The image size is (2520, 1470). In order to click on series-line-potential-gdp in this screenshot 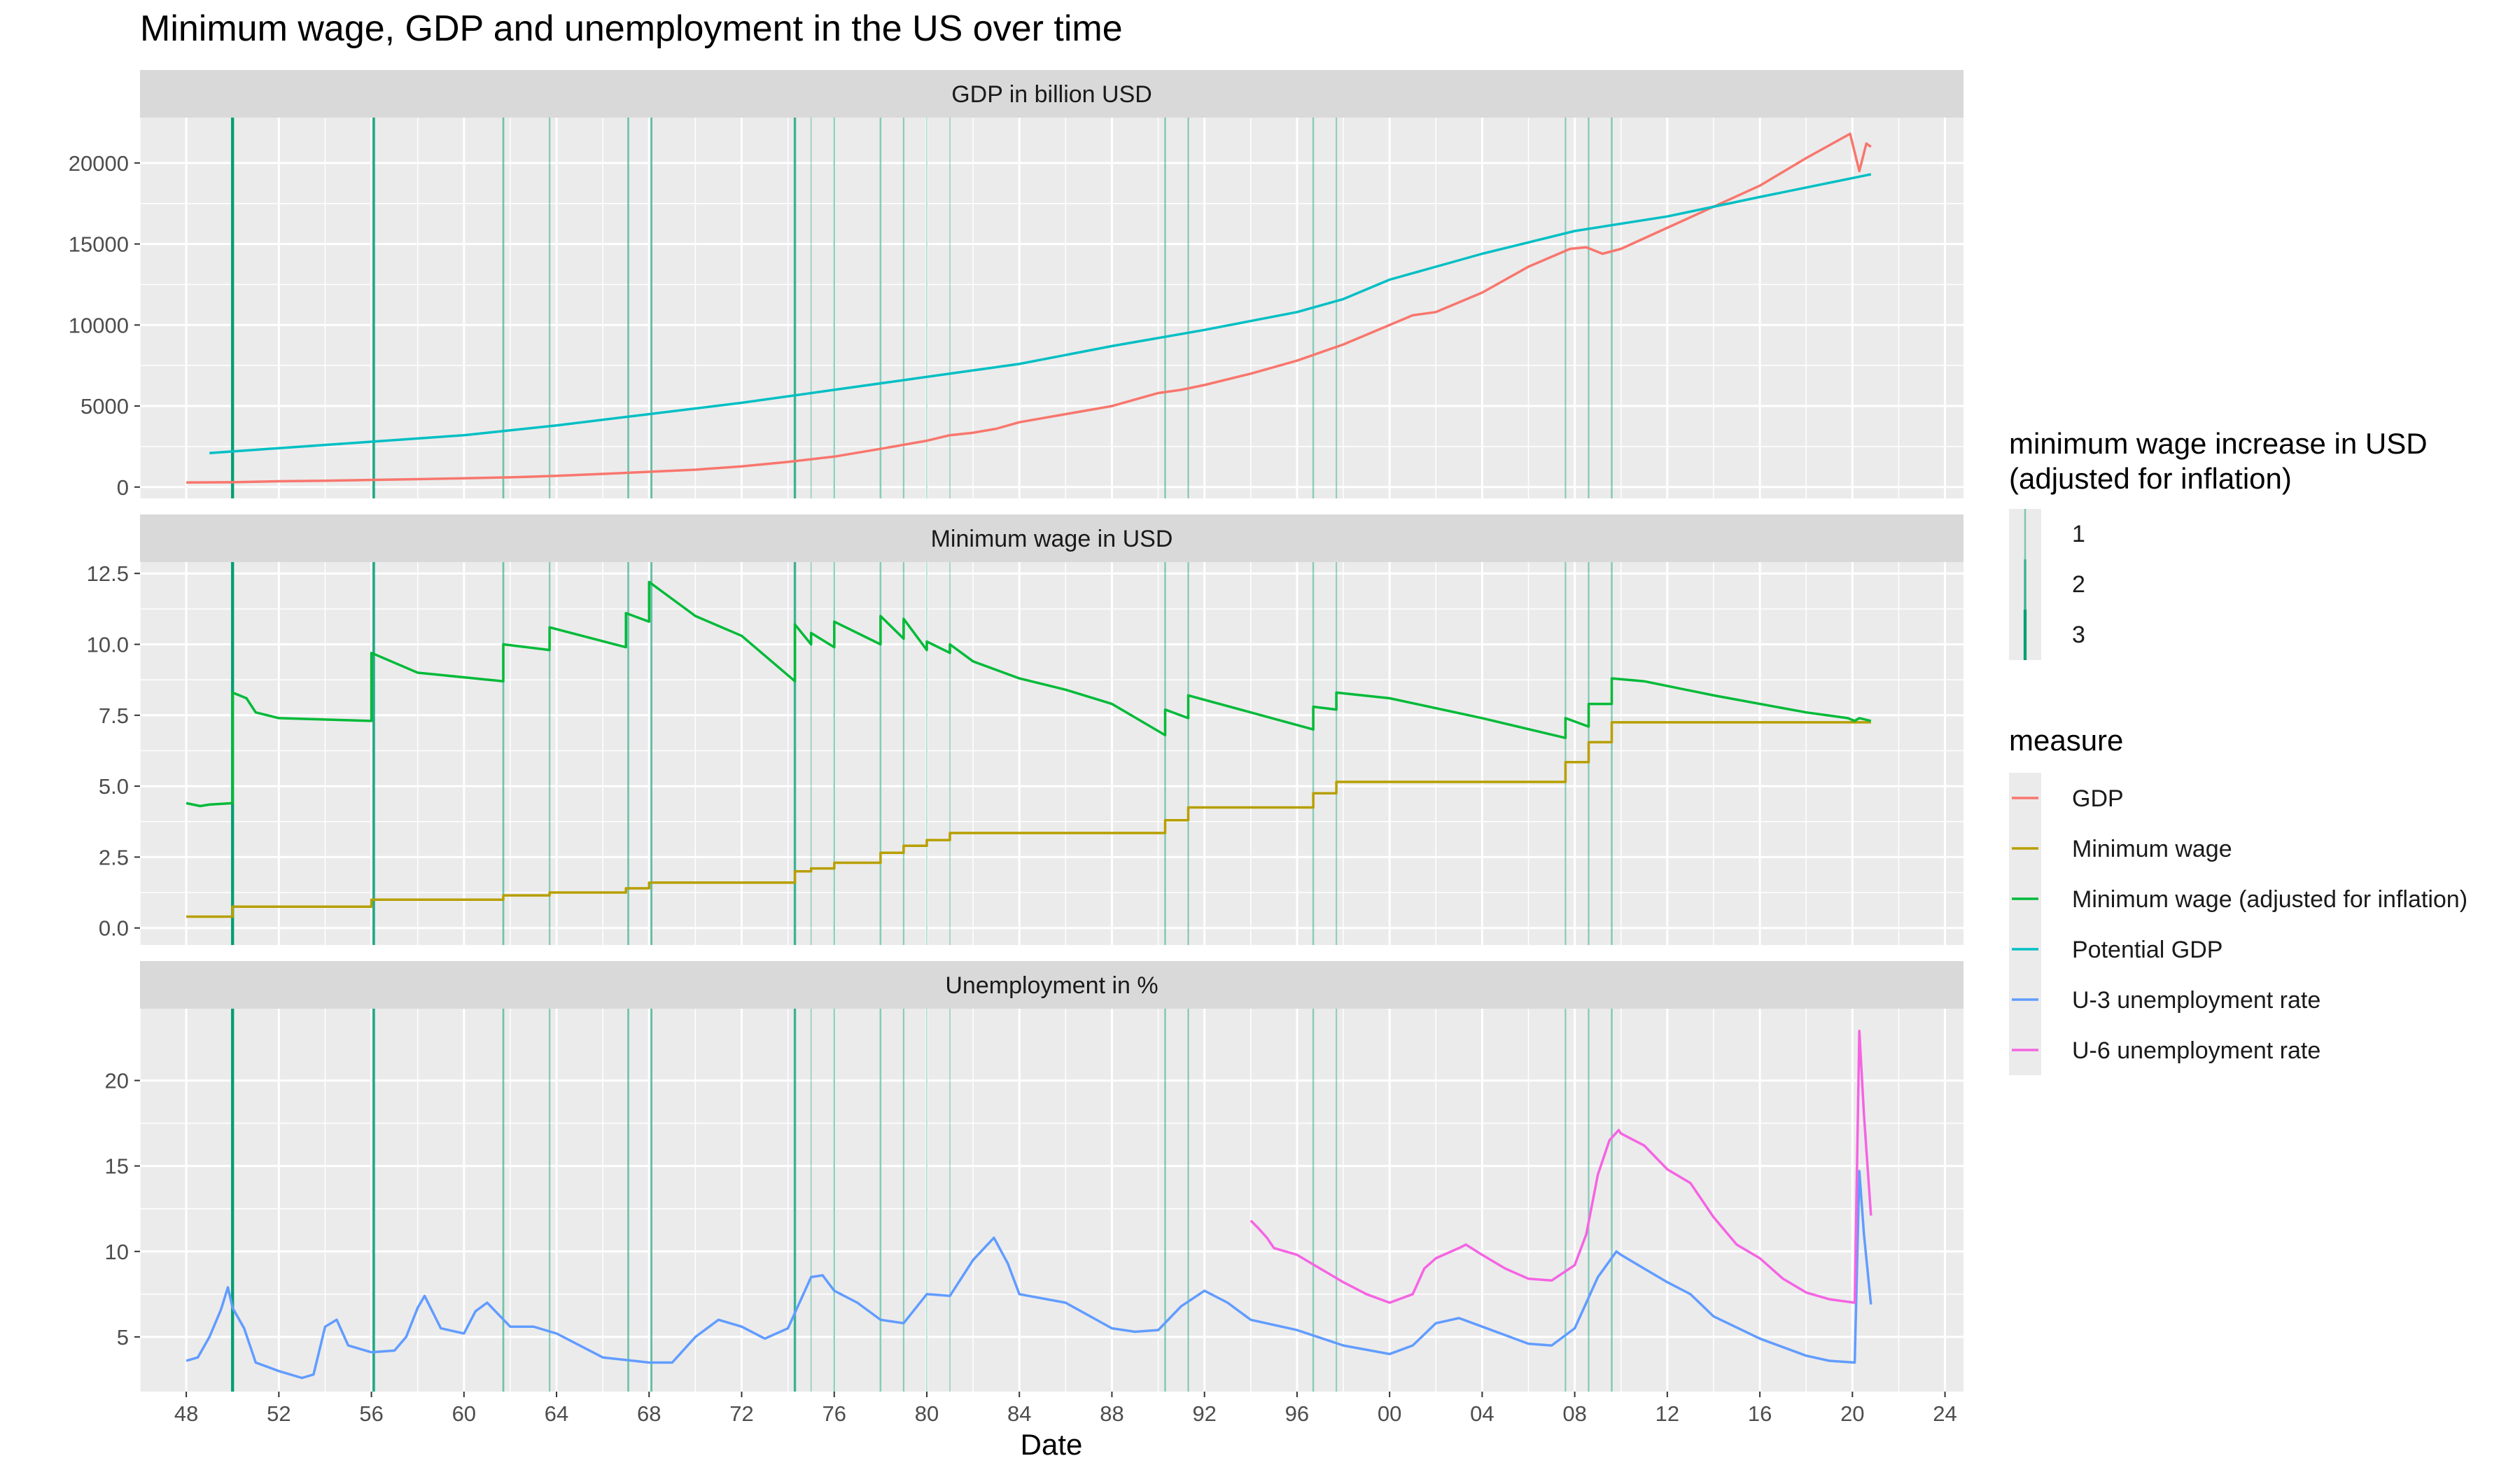, I will do `click(1040, 313)`.